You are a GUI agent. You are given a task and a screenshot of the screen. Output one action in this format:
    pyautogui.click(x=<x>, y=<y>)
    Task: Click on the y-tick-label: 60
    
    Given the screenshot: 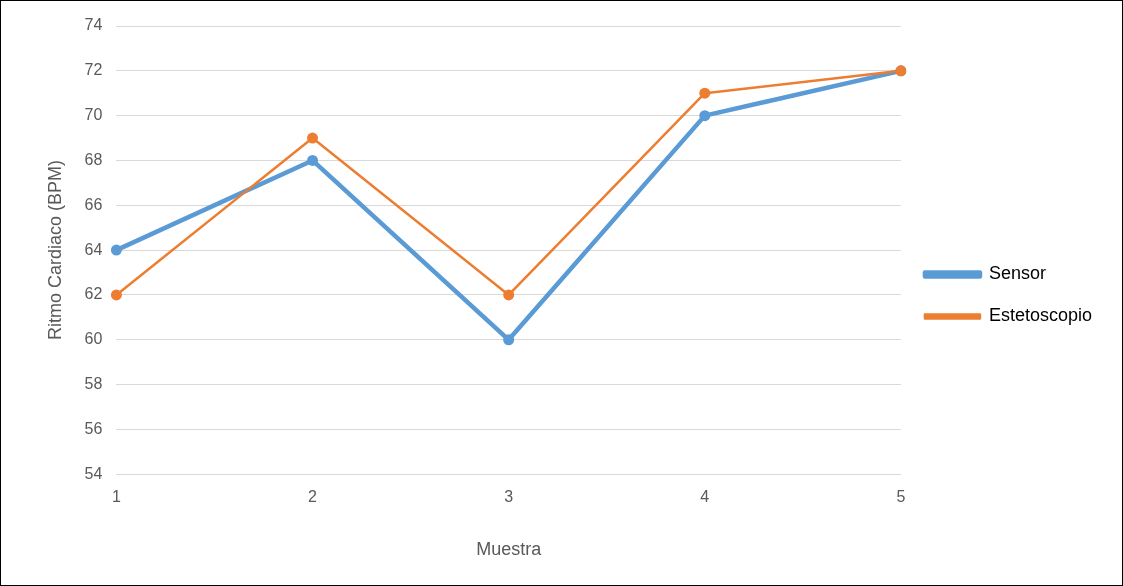 What is the action you would take?
    pyautogui.click(x=93, y=339)
    